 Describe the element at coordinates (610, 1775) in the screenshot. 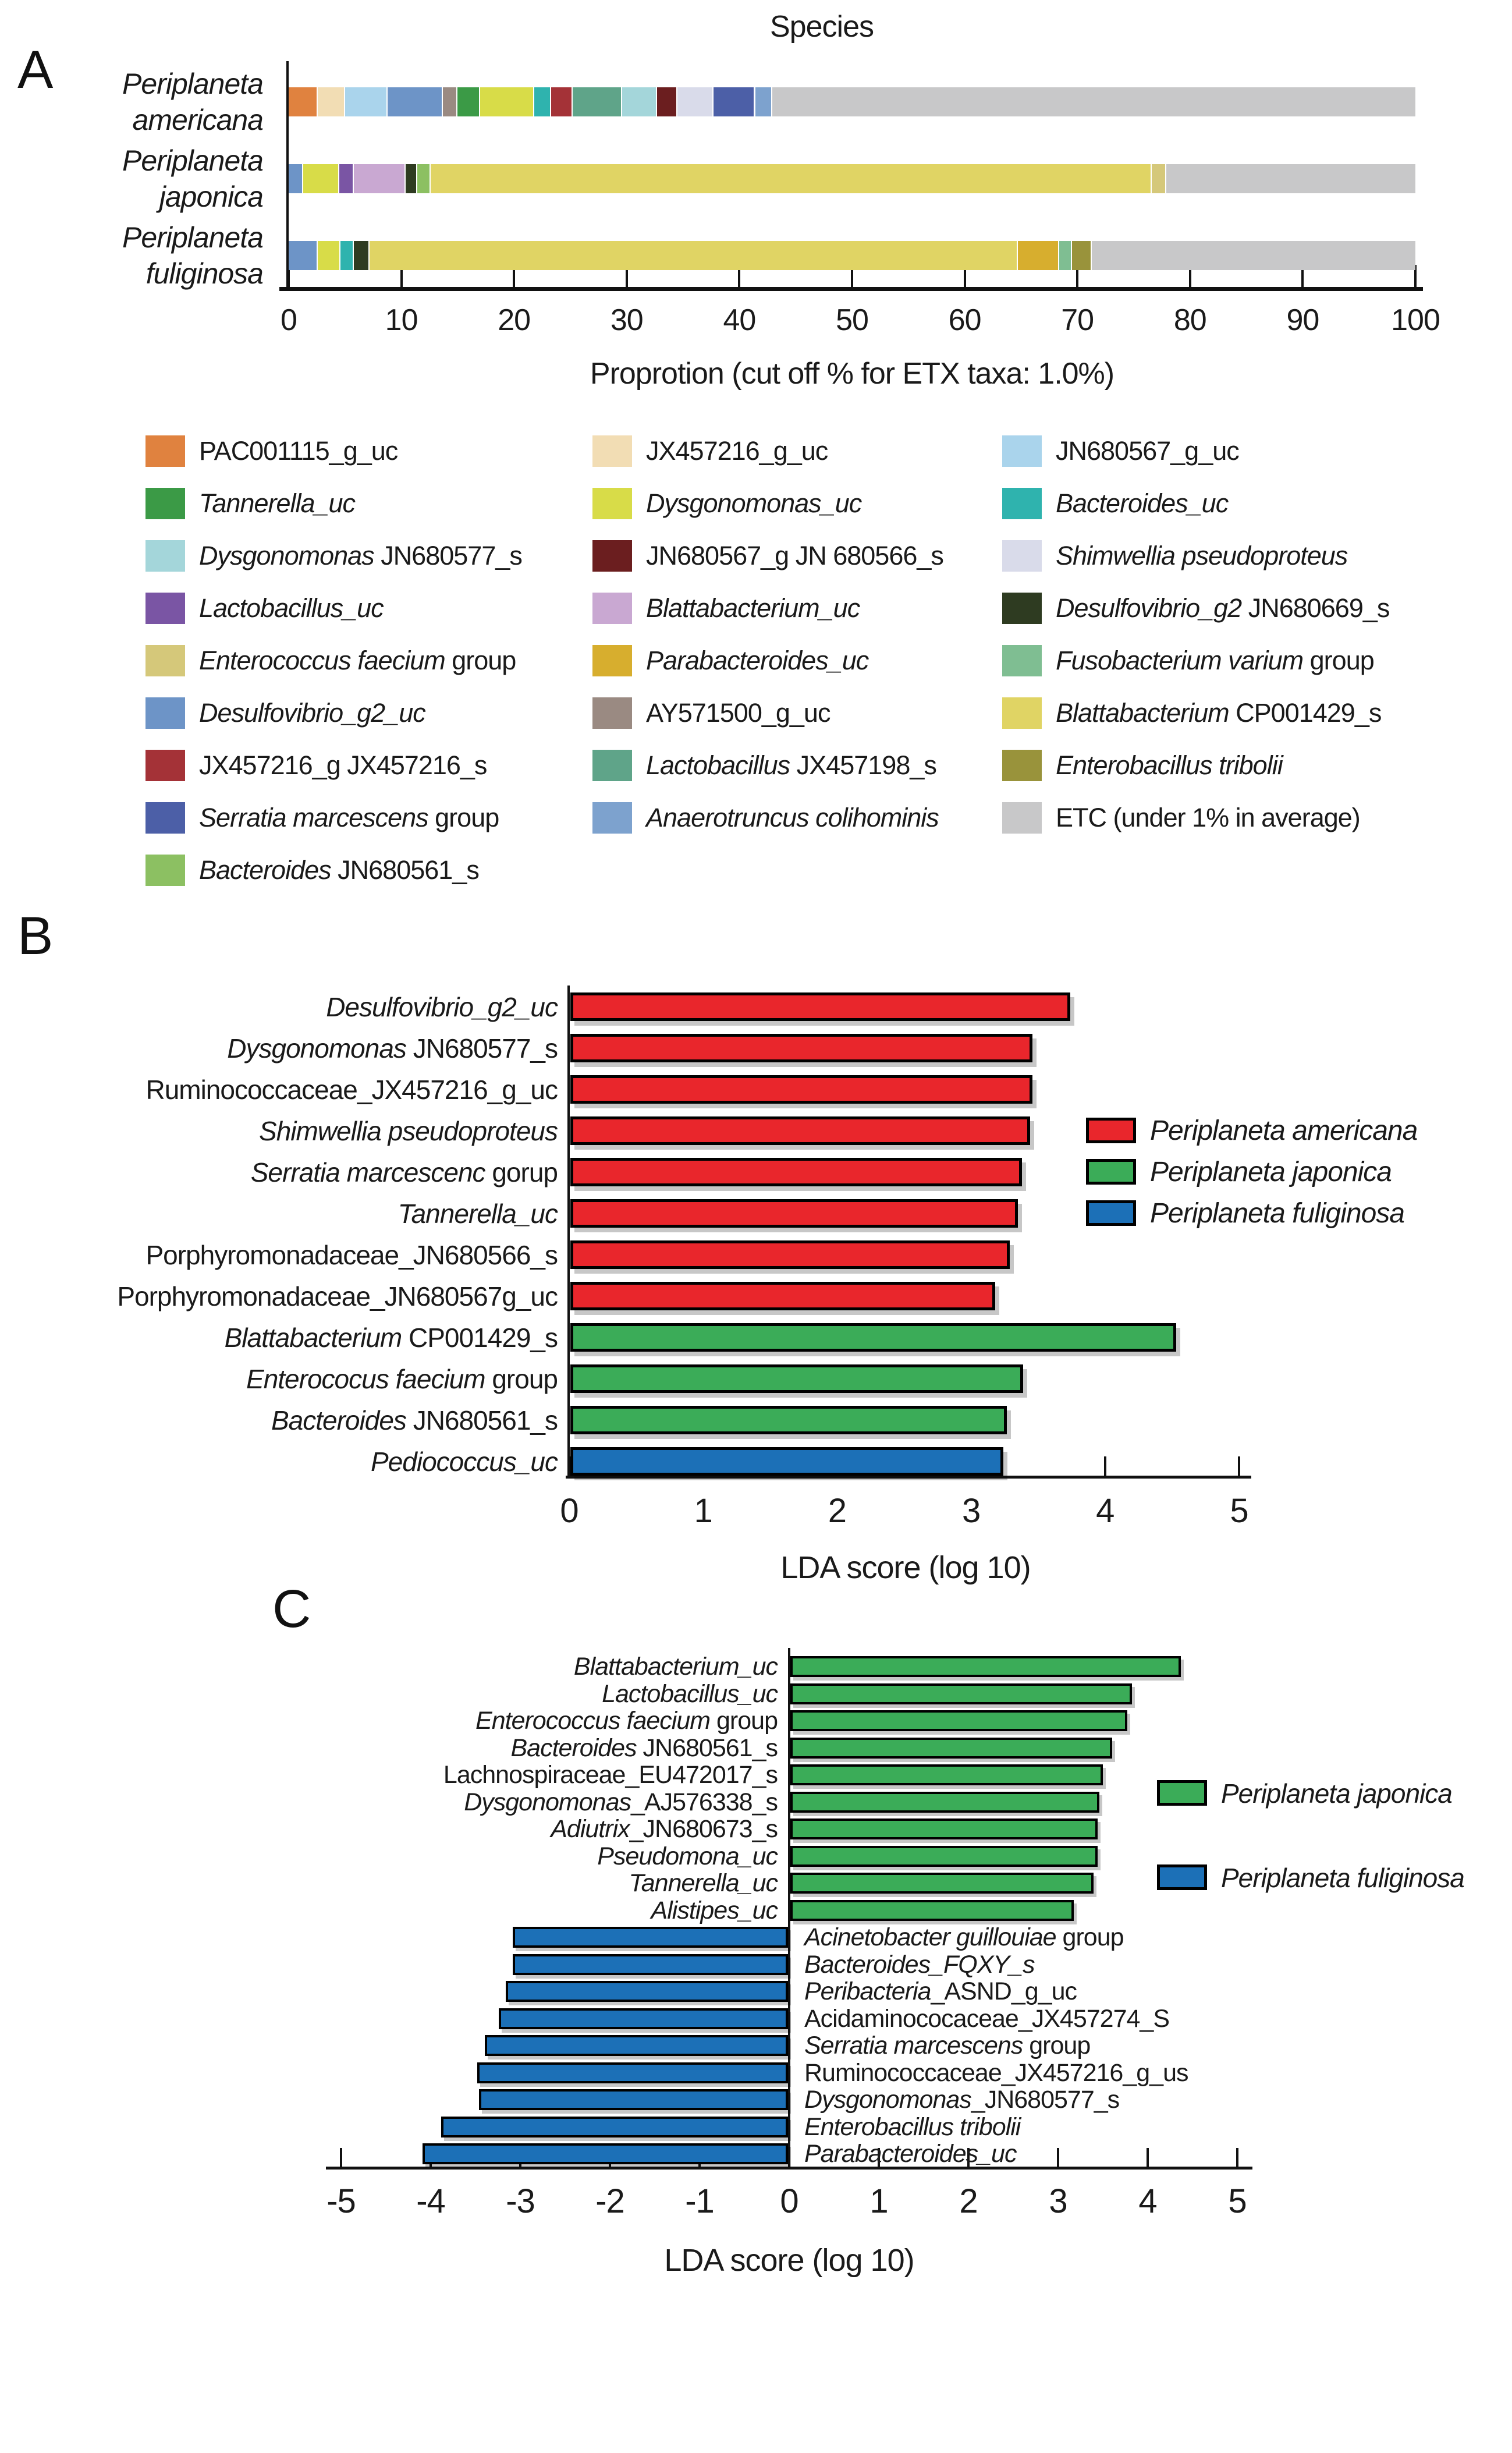

I see `label-text: Lachnospiraceae_EU472017_s` at that location.